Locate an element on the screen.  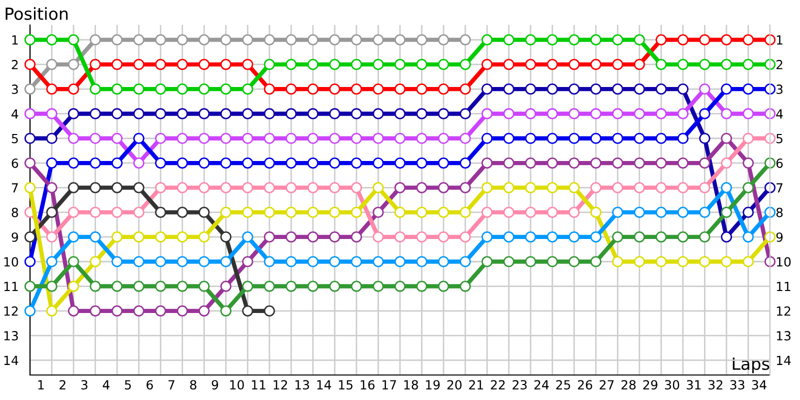
x-tick-label: 1 is located at coordinates (41, 385).